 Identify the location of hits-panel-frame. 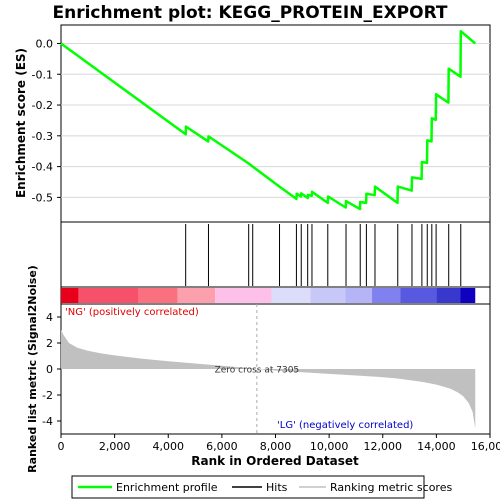
(275, 254).